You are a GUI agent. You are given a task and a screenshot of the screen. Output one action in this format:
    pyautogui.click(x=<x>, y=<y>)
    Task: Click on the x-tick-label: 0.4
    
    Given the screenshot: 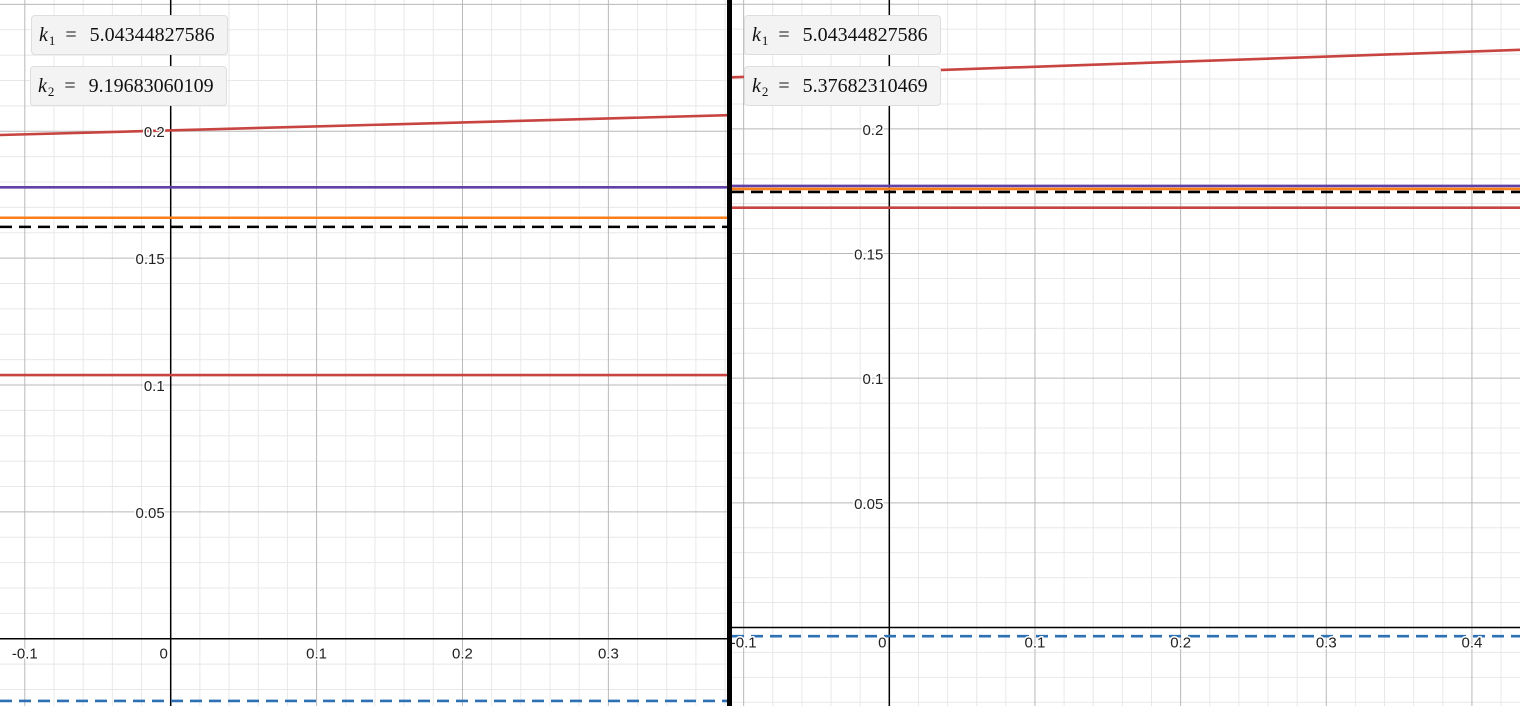 What is the action you would take?
    pyautogui.click(x=1472, y=642)
    